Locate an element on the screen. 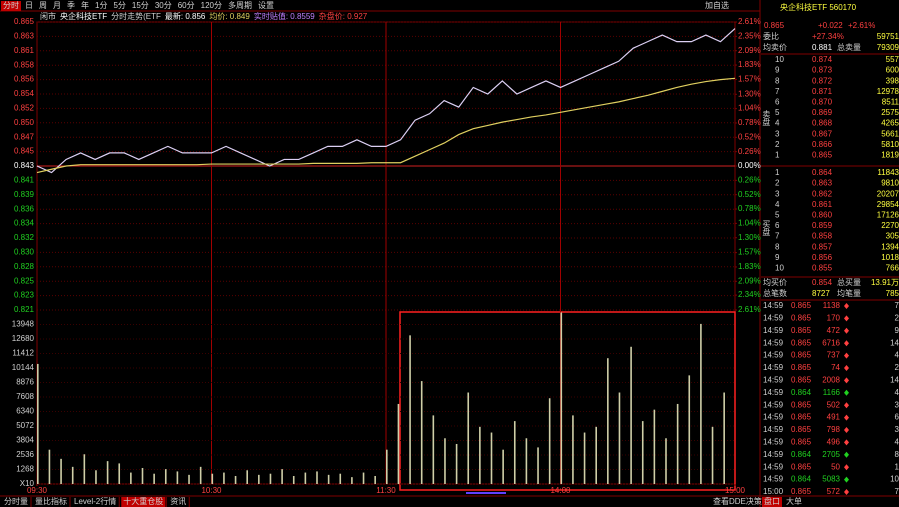  toolbar-tab: 5分 is located at coordinates (119, 5).